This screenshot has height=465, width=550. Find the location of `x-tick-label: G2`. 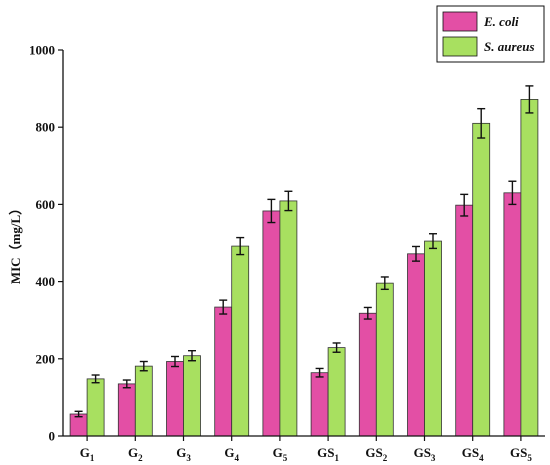

x-tick-label: G2 is located at coordinates (135, 454).